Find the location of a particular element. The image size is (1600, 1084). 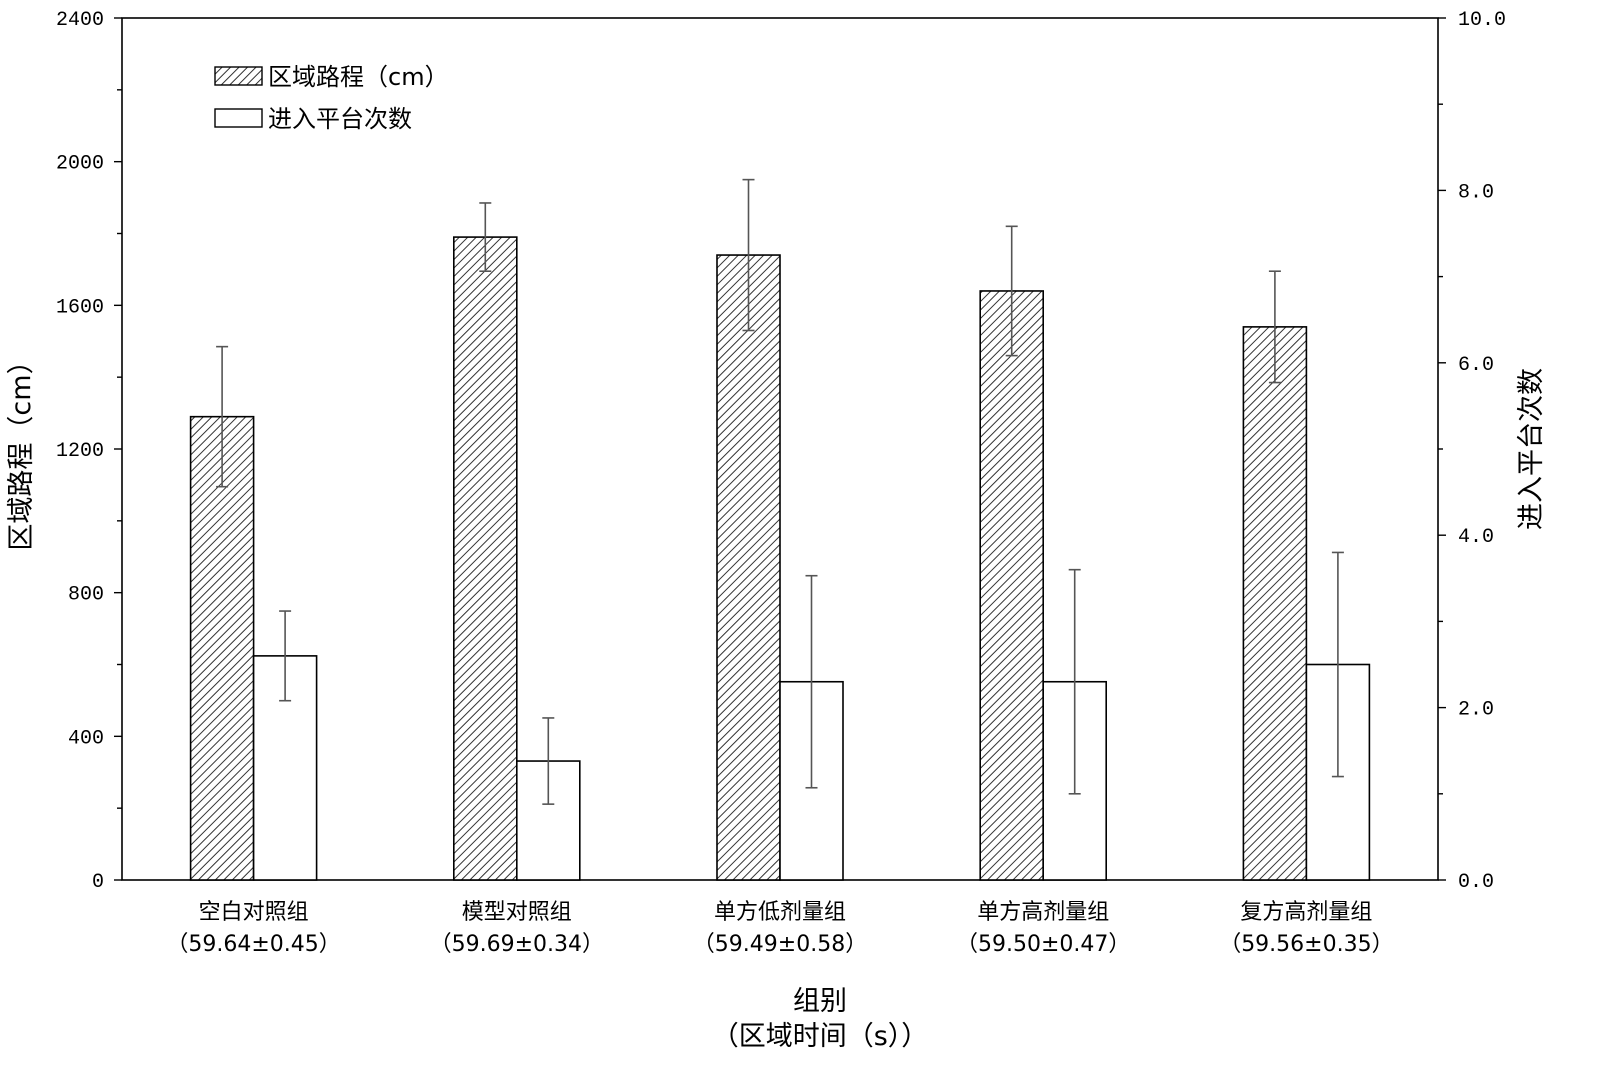

y-tick-label: 1200 is located at coordinates (80, 451).